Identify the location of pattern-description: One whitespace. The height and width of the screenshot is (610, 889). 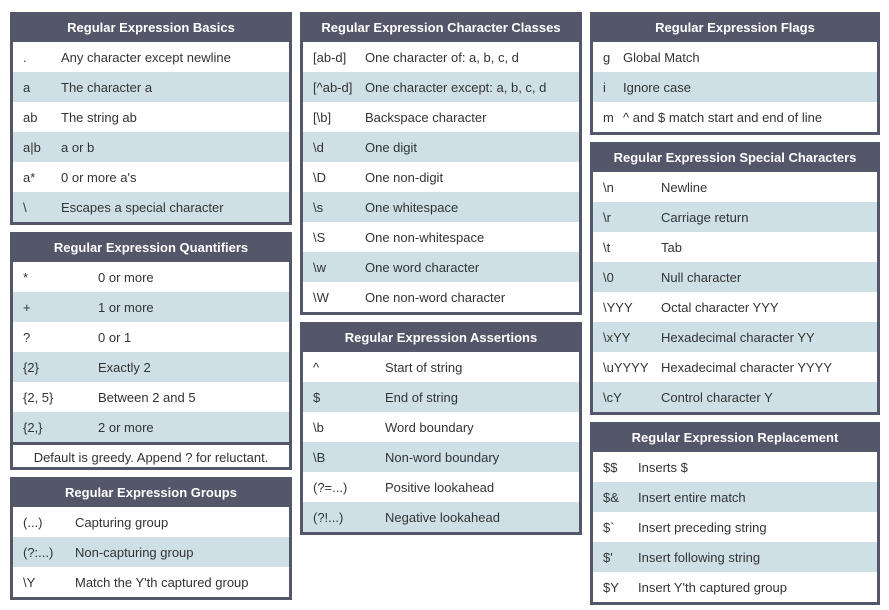
(412, 207).